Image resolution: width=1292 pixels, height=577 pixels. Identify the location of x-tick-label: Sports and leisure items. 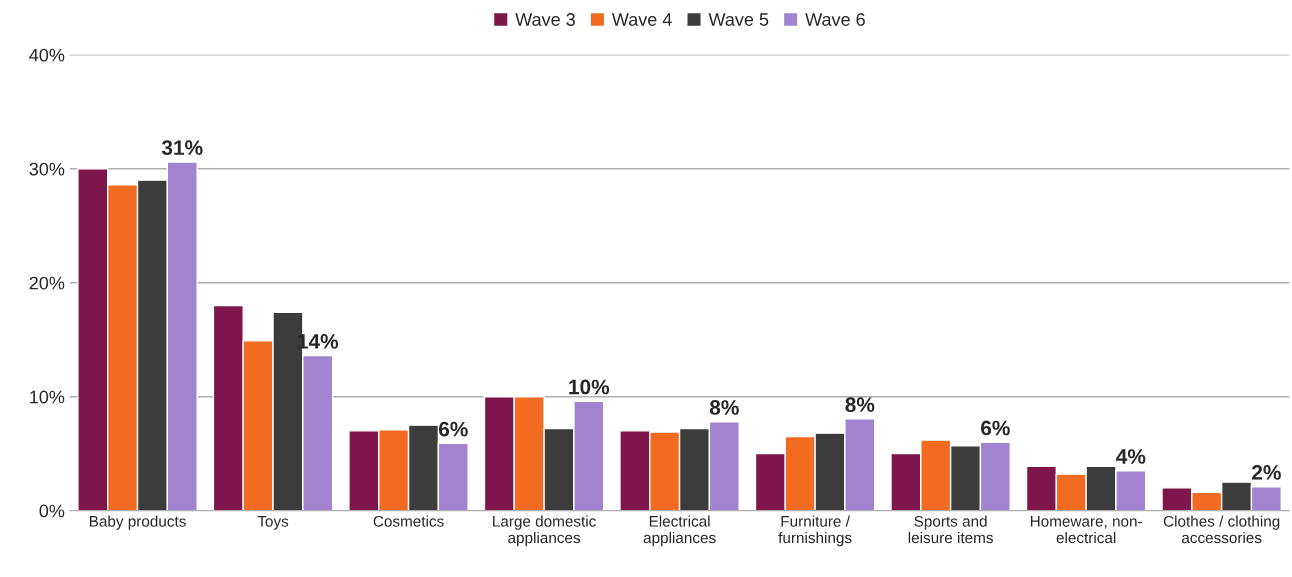
(950, 529).